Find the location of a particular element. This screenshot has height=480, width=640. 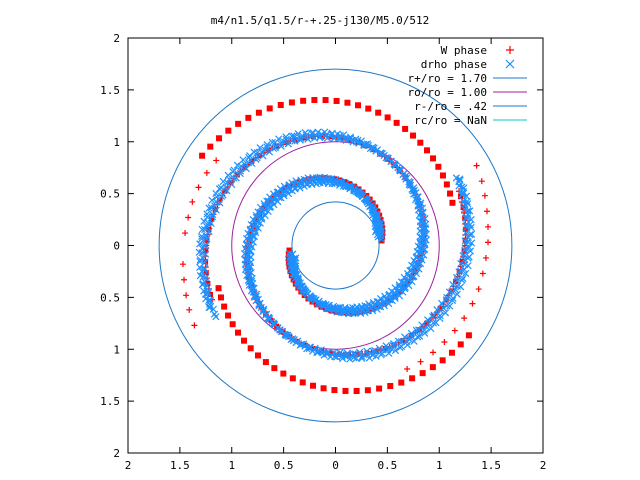

legend-label: r+/ro = 1.70 is located at coordinates (447, 78).